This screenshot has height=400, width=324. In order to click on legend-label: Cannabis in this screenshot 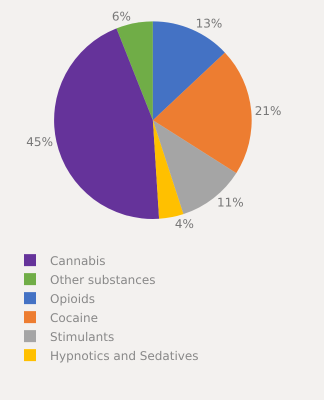, I will do `click(78, 261)`.